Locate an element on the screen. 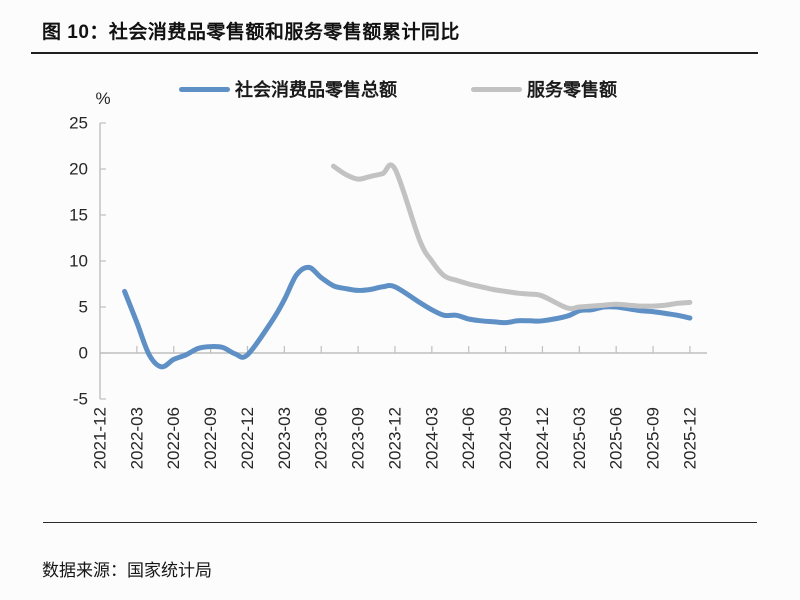 The height and width of the screenshot is (600, 800). y-tick-label: 5 is located at coordinates (83, 307).